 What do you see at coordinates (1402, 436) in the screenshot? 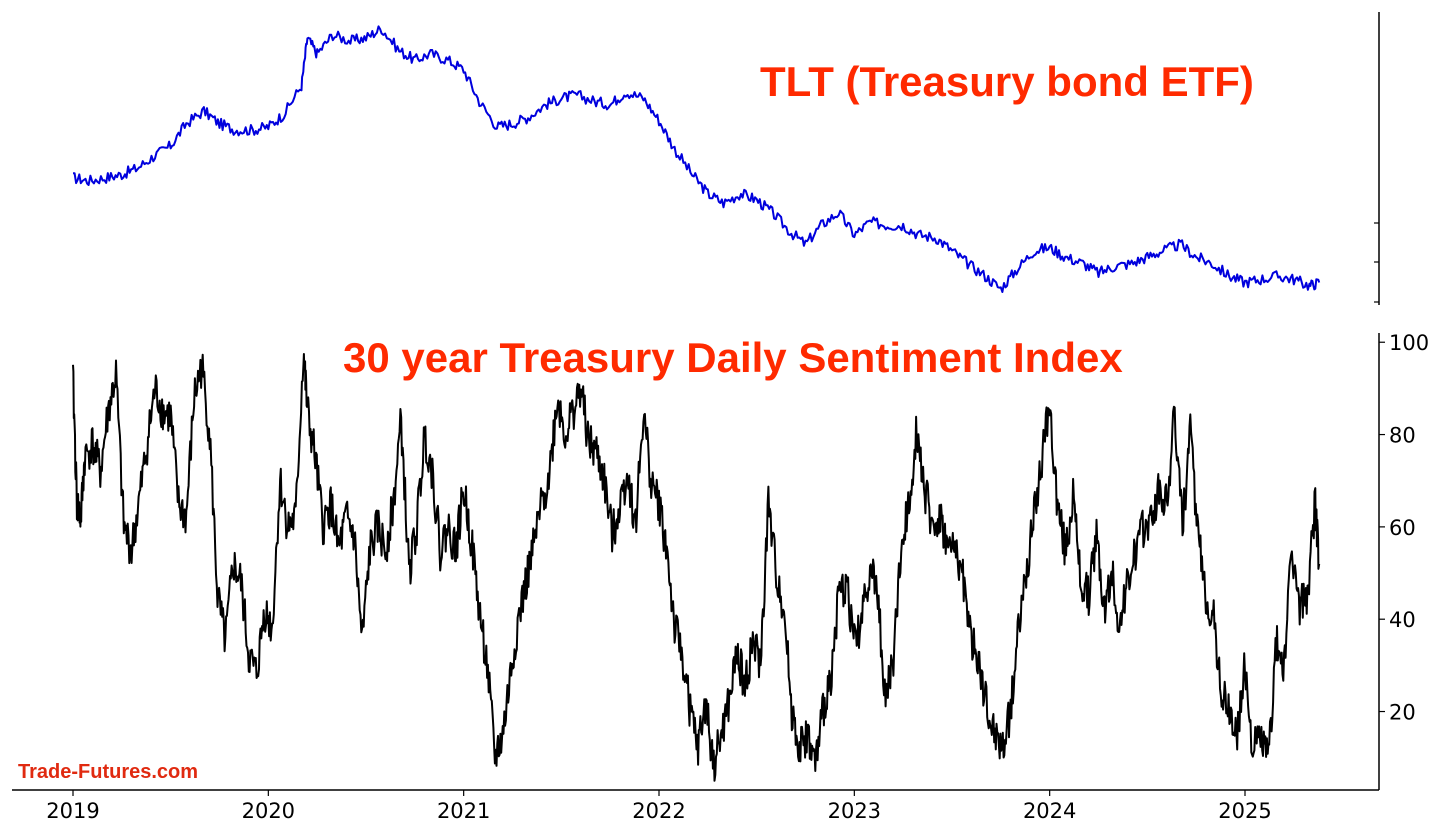
I see `y-tick-label: 80` at bounding box center [1402, 436].